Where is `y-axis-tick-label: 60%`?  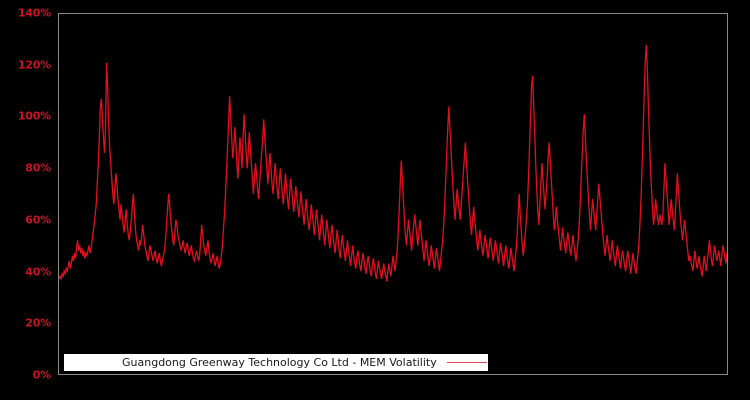 y-axis-tick-label: 60% is located at coordinates (38, 220).